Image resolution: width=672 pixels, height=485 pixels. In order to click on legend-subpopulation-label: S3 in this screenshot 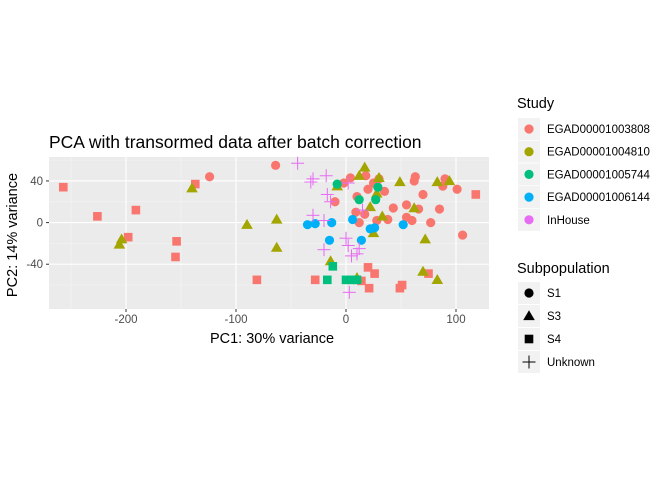, I will do `click(554, 317)`.